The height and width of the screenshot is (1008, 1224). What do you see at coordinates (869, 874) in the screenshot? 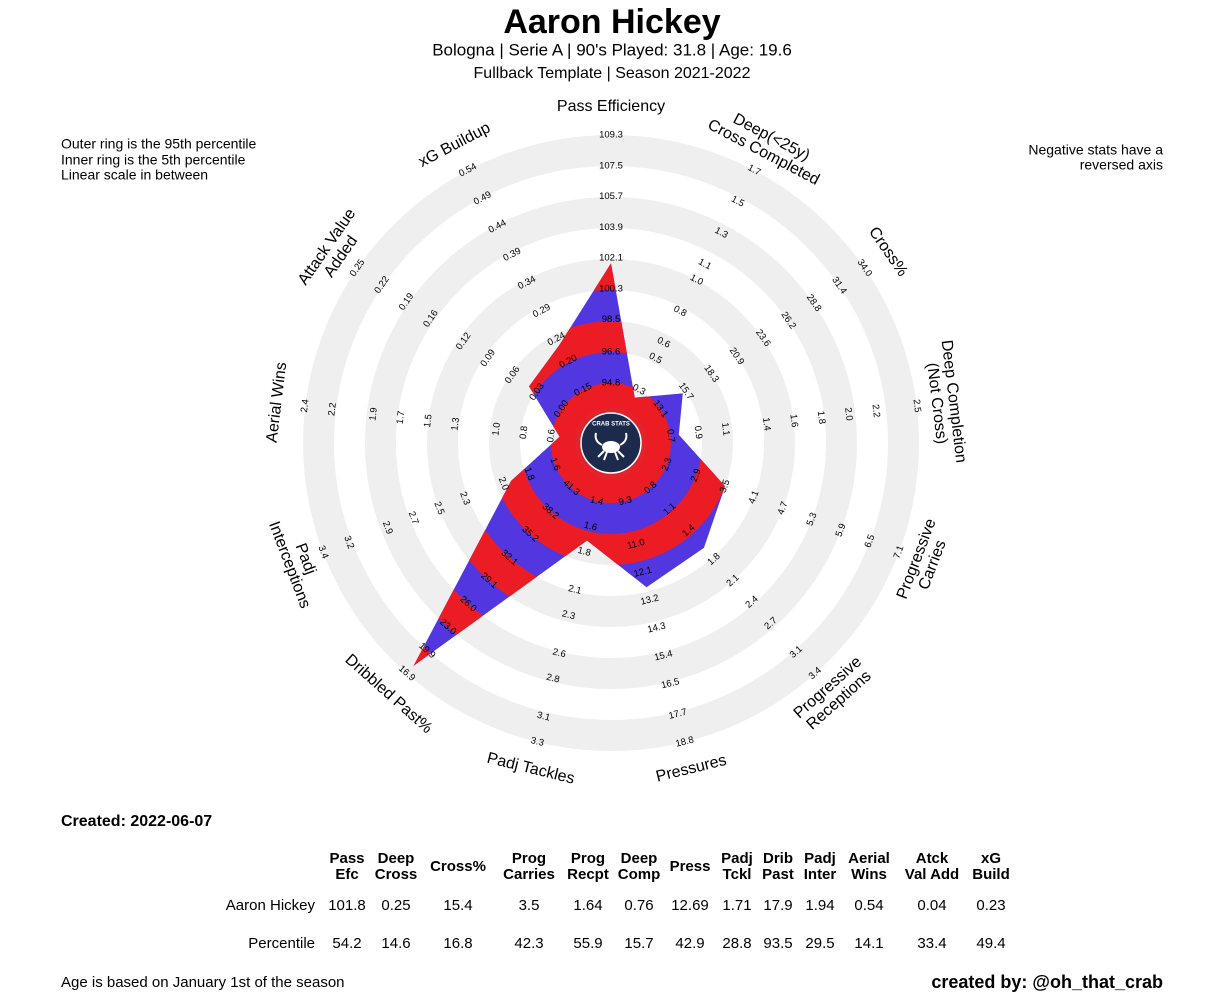
I see `table-header: Wins` at bounding box center [869, 874].